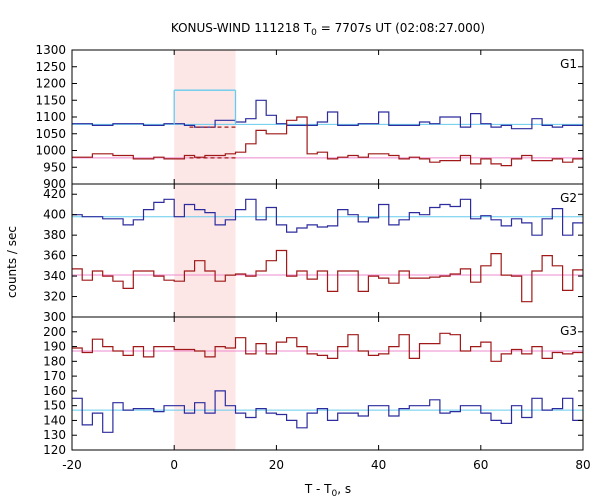 The width and height of the screenshot is (600, 500). What do you see at coordinates (568, 64) in the screenshot?
I see `panel-g1-label: G1` at bounding box center [568, 64].